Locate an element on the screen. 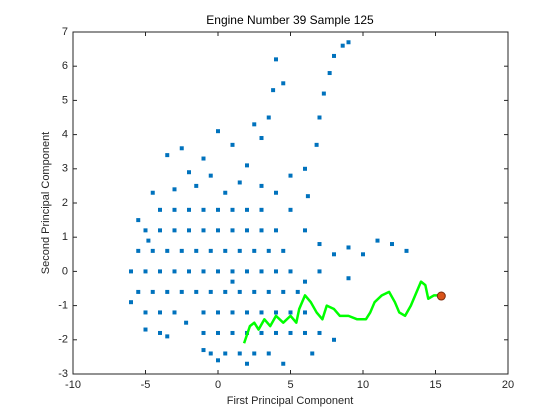 This screenshot has width=560, height=420. y-axis-label: Second Principal Component is located at coordinates (46, 203).